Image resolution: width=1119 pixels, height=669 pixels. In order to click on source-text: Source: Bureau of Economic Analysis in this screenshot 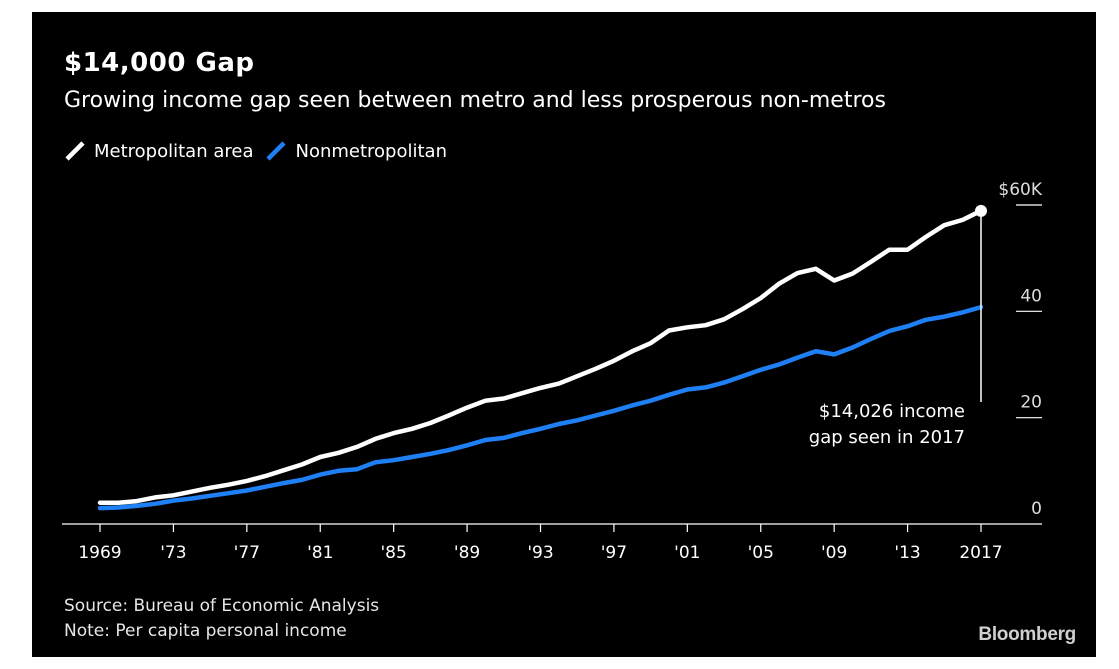, I will do `click(222, 606)`.